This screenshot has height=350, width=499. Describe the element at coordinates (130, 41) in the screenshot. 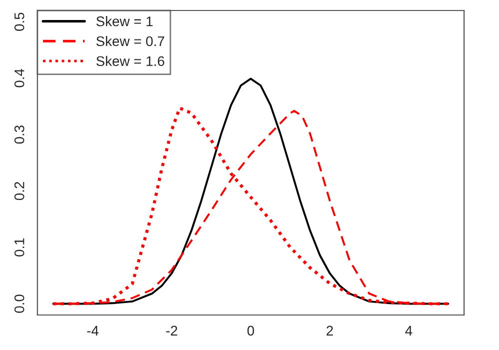

I see `legend-label: Skew = 0.7` at that location.